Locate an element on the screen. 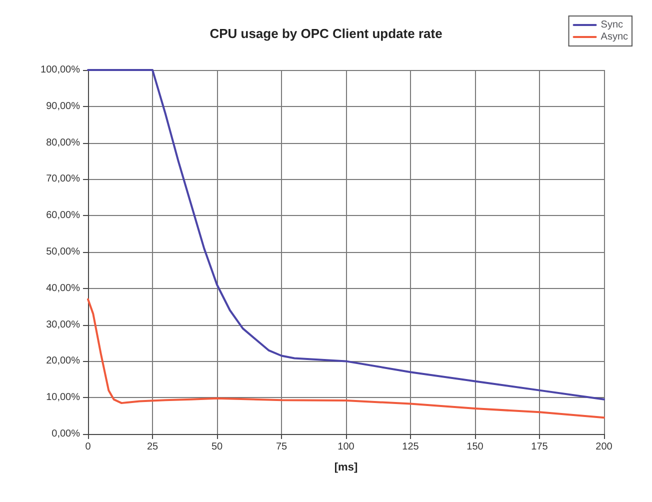 This screenshot has height=502, width=652. x-tick-label: 0 is located at coordinates (88, 447).